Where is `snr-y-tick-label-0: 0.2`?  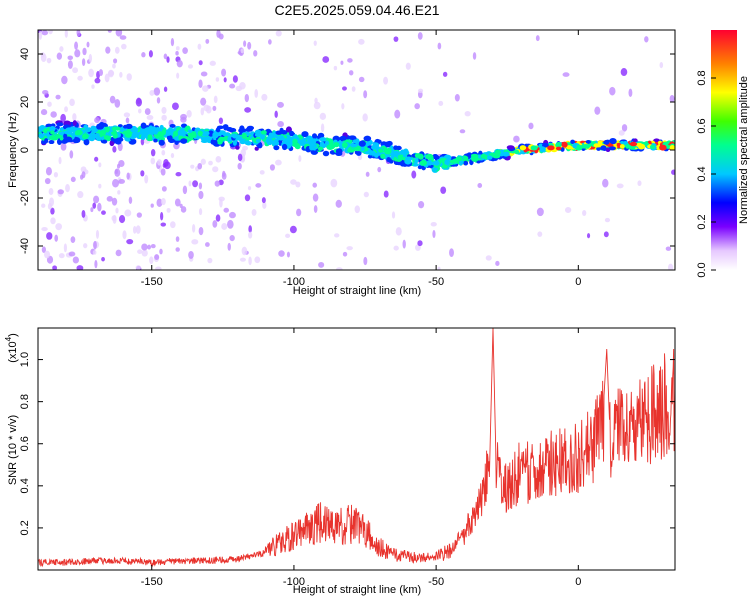
snr-y-tick-label-0: 0.2 is located at coordinates (25, 527).